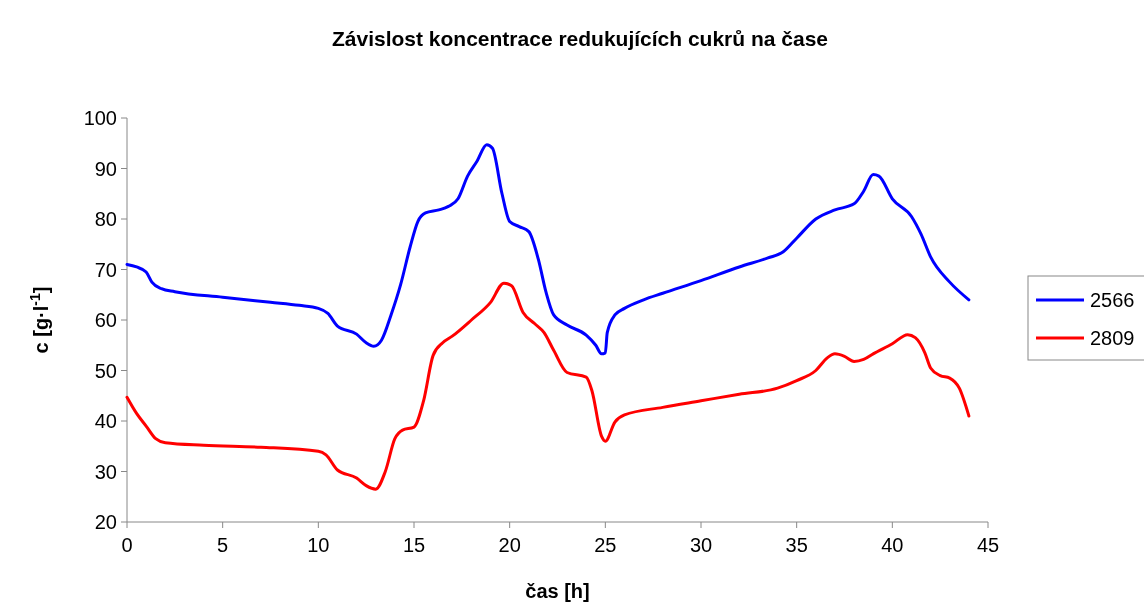 This screenshot has height=610, width=1144. Describe the element at coordinates (509, 545) in the screenshot. I see `x-tick-label: 20` at that location.